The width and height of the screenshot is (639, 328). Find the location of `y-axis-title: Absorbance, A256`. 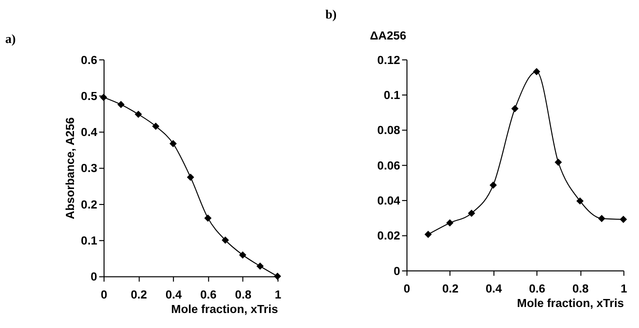

y-axis-title: Absorbance, A256 is located at coordinates (71, 168).